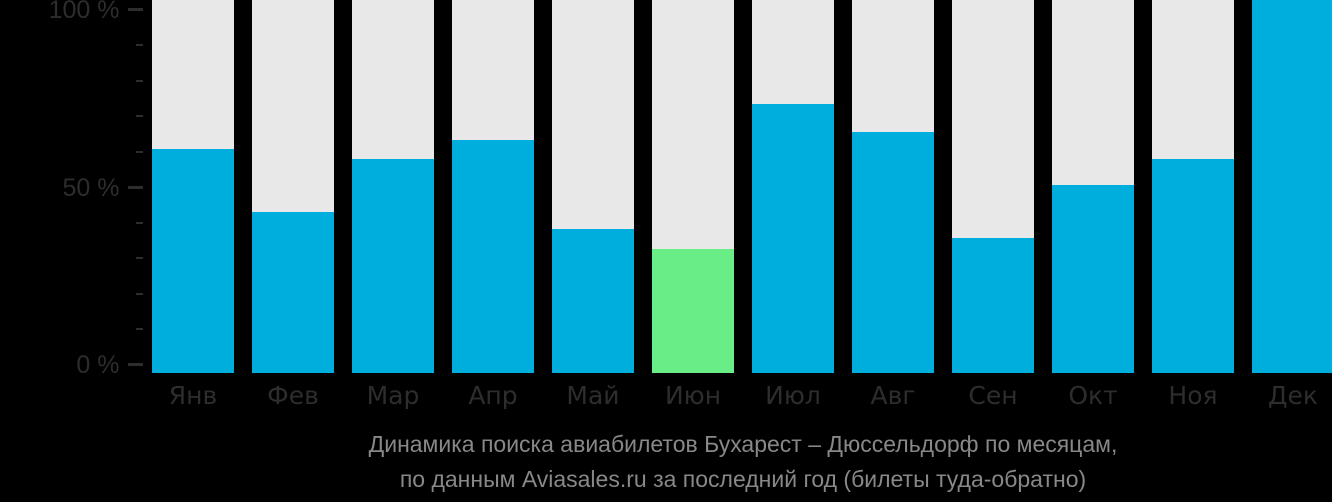  What do you see at coordinates (1292, 395) in the screenshot?
I see `month-label-Дек: Дек` at bounding box center [1292, 395].